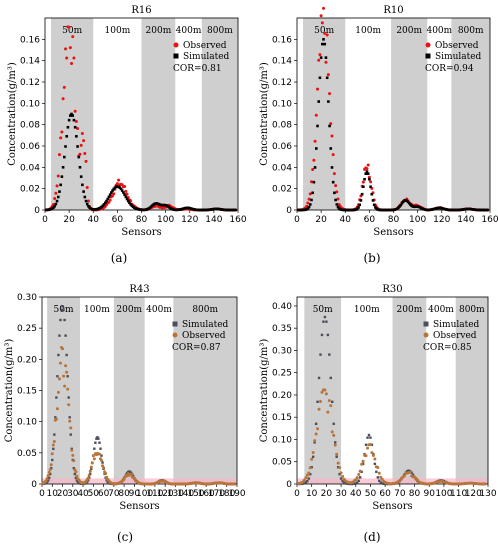 Image resolution: width=498 pixels, height=550 pixels. I want to click on x-tick-label: 80, so click(124, 494).